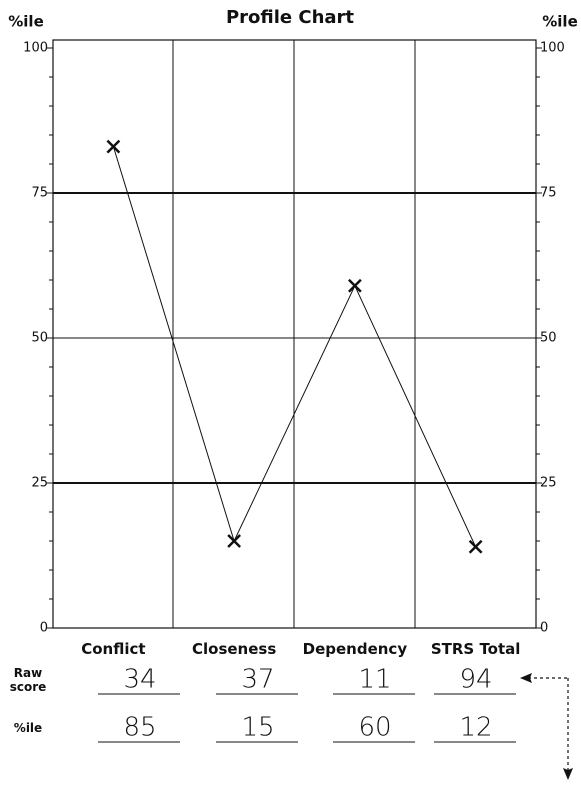  I want to click on y2-axis-label: %ile, so click(560, 22).